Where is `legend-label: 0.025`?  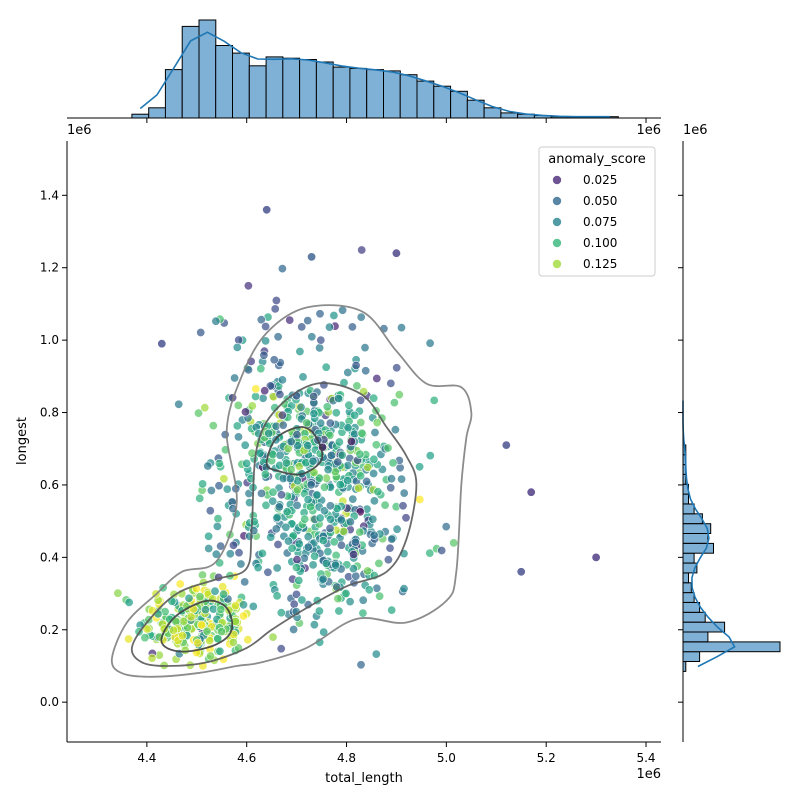 legend-label: 0.025 is located at coordinates (600, 180).